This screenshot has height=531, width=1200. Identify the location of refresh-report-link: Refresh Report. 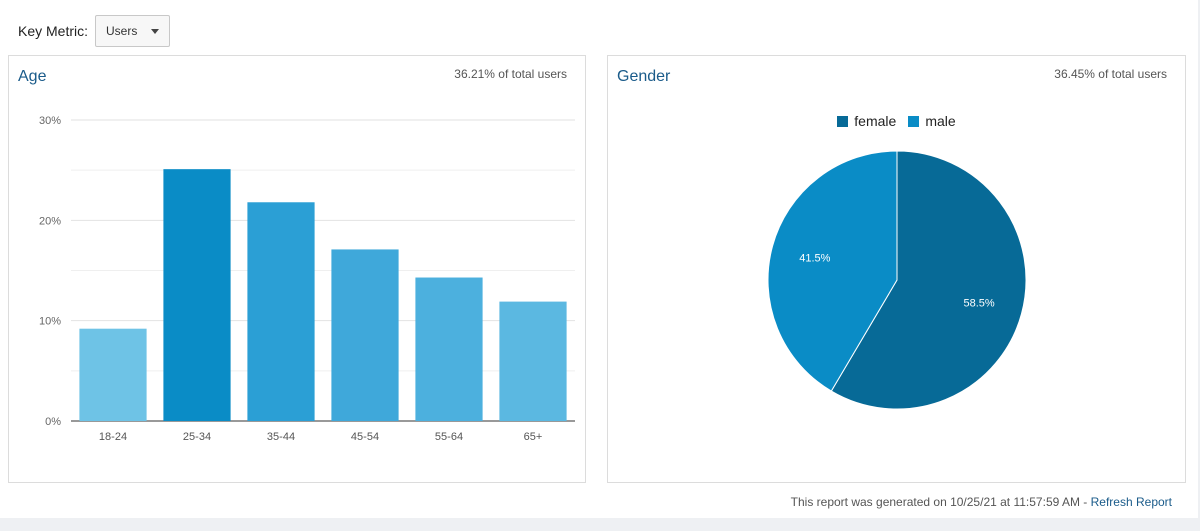
(1131, 502).